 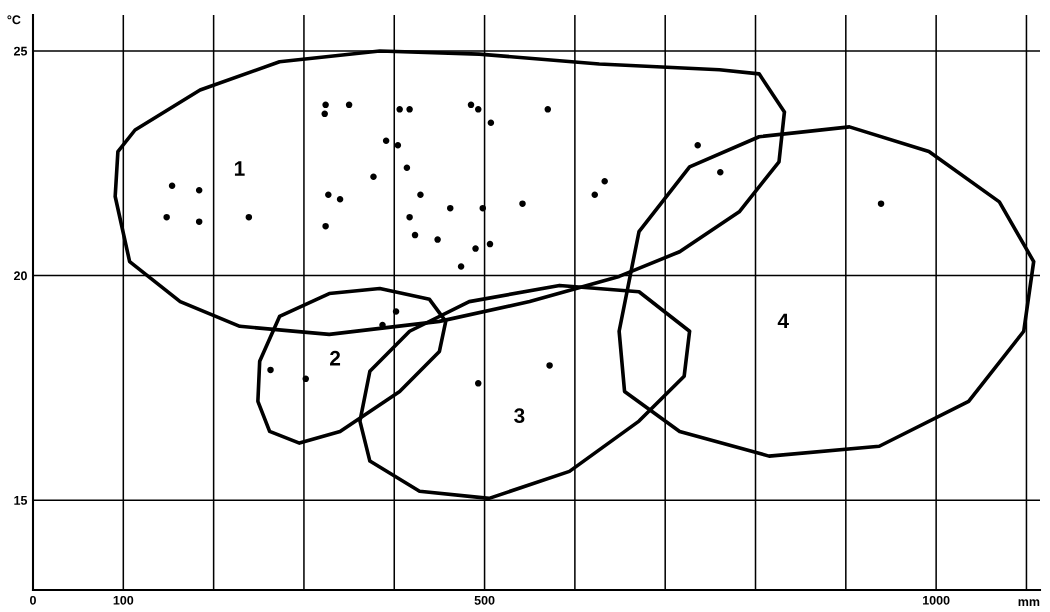 I want to click on y-tick-label: 15, so click(x=21, y=500).